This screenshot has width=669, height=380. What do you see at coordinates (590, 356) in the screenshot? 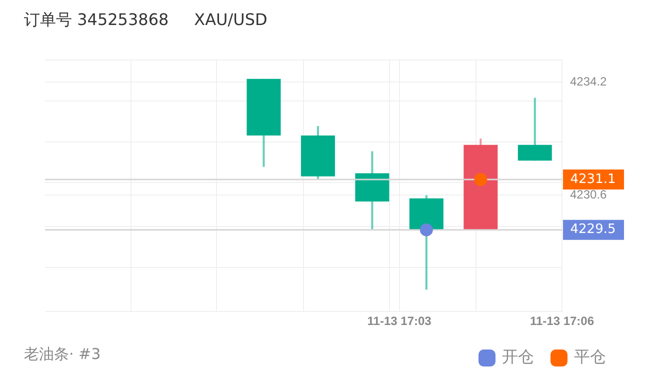
I see `legend-label: 平仓` at bounding box center [590, 356].